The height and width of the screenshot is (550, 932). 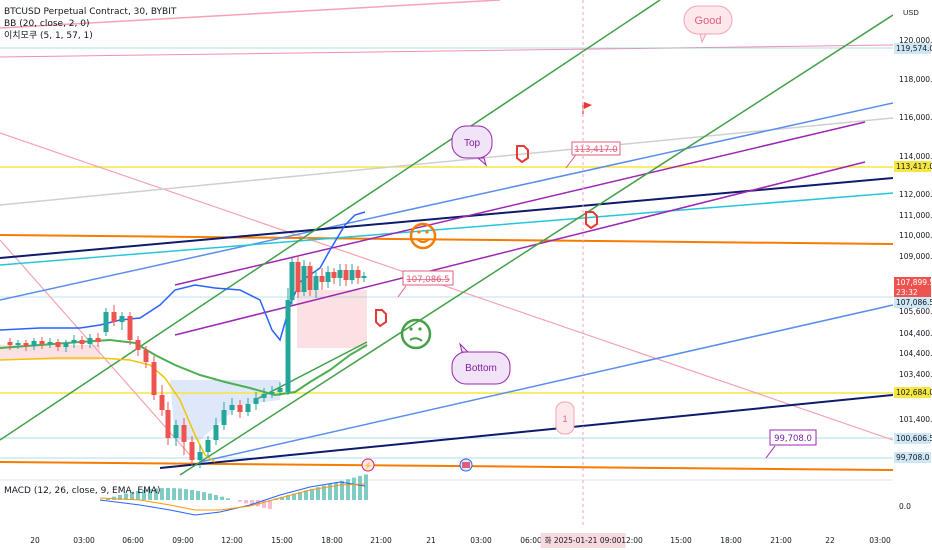 I want to click on callout-113417: 113,417.0, so click(x=593, y=155).